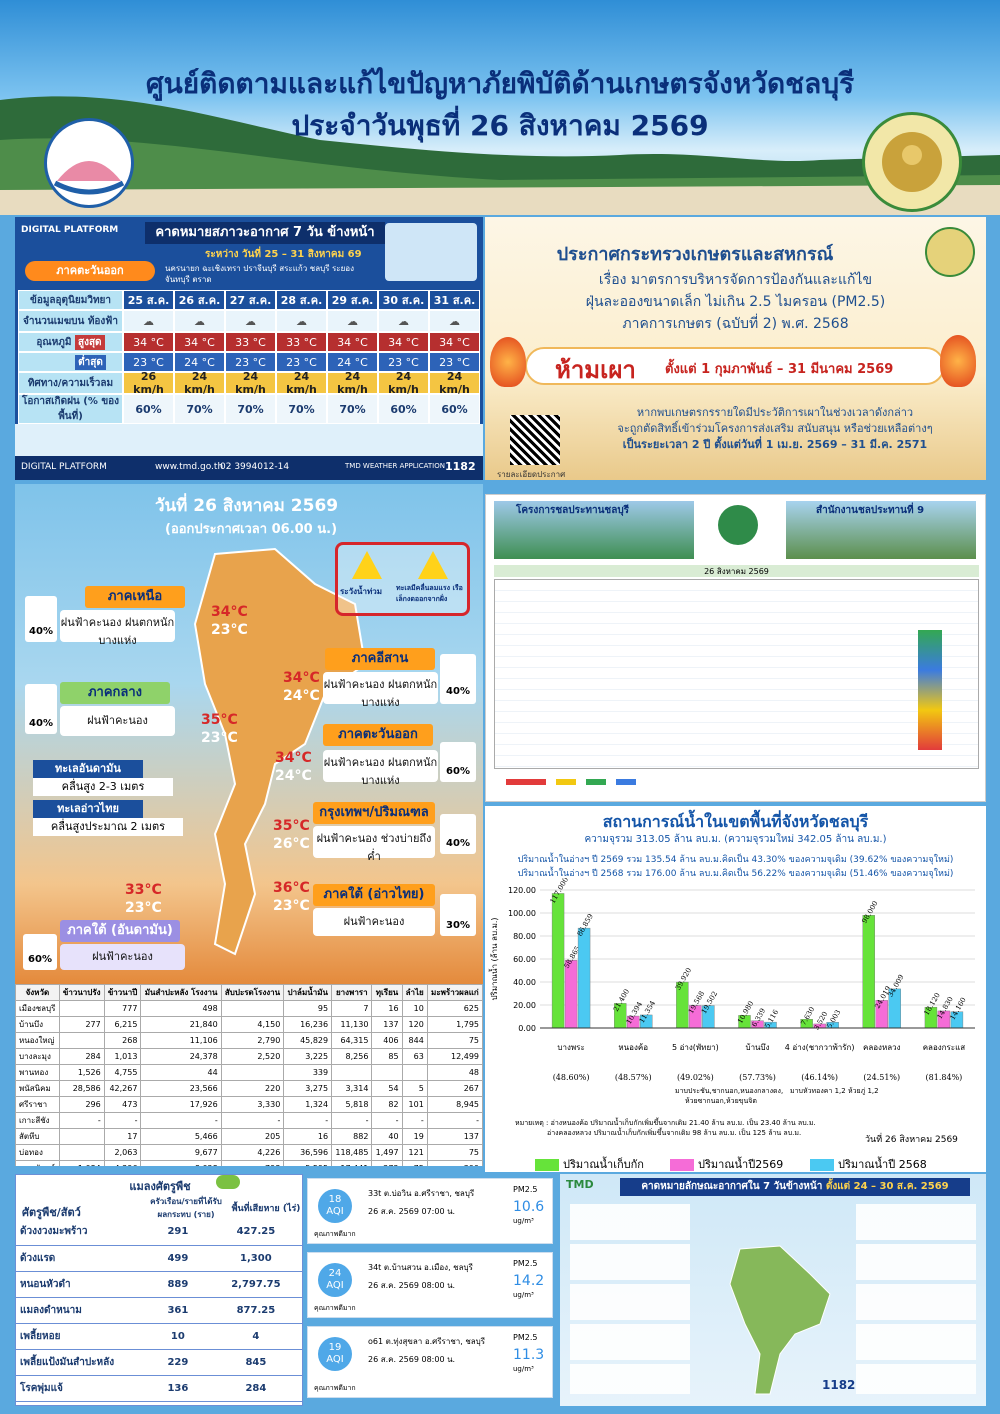  Describe the element at coordinates (219, 738) in the screenshot. I see `region-central-min: 23°C` at that location.